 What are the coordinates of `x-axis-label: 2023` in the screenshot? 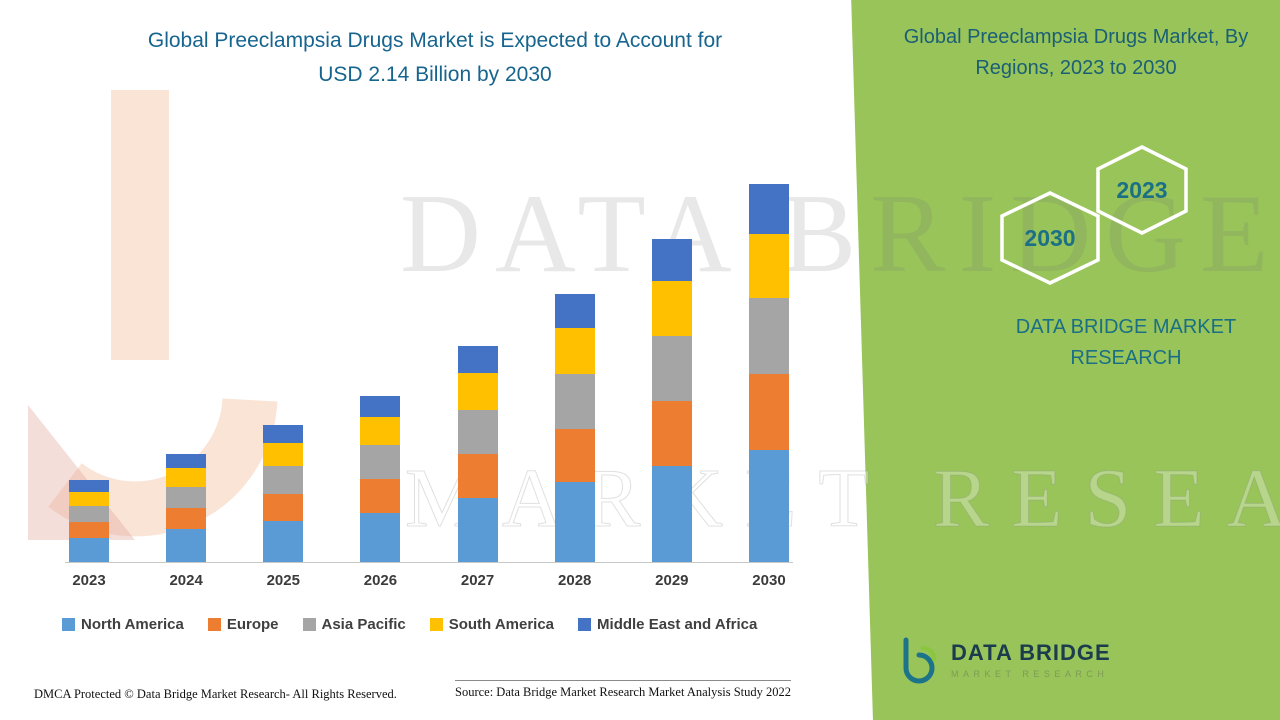 It's located at (89, 580).